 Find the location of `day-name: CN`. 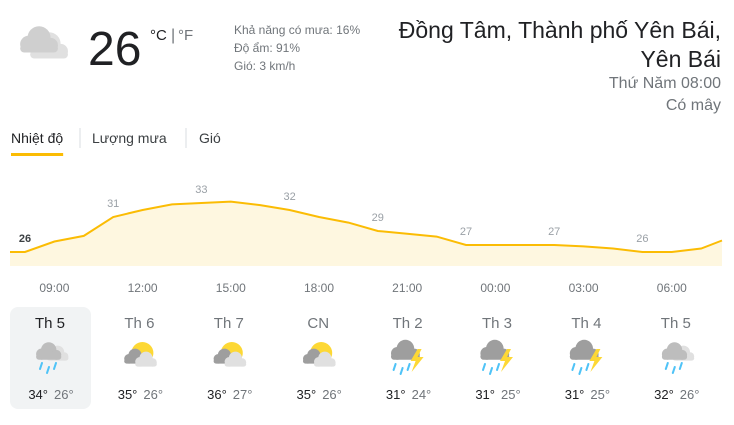

day-name: CN is located at coordinates (318, 323).